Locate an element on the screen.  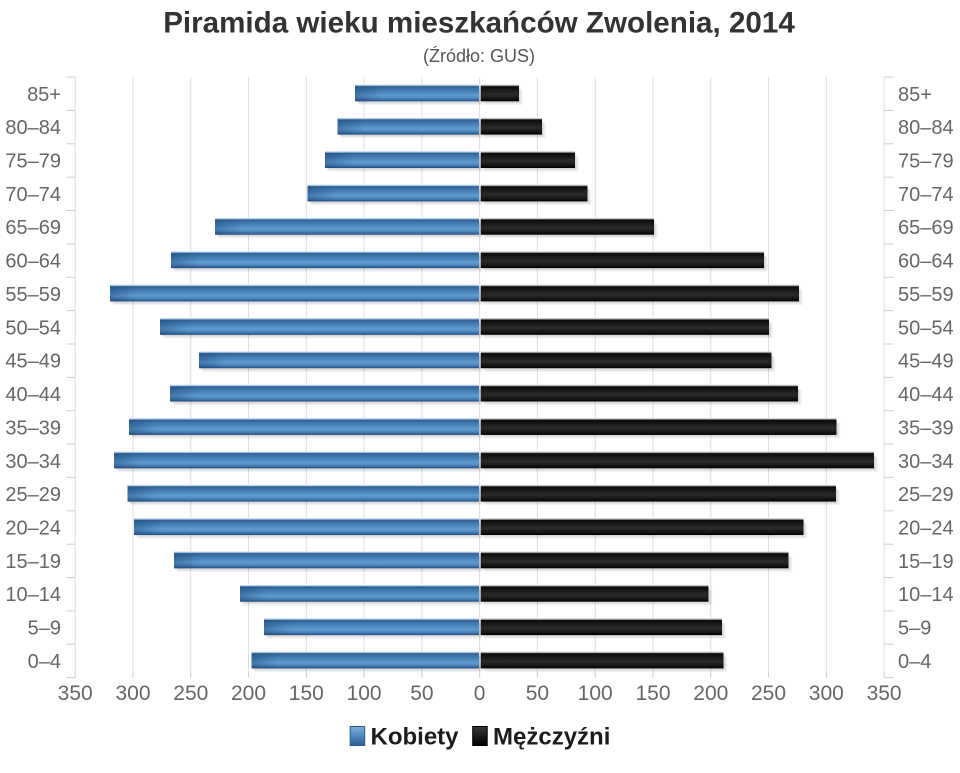
svg-text: Mężczyźni is located at coordinates (551, 737).